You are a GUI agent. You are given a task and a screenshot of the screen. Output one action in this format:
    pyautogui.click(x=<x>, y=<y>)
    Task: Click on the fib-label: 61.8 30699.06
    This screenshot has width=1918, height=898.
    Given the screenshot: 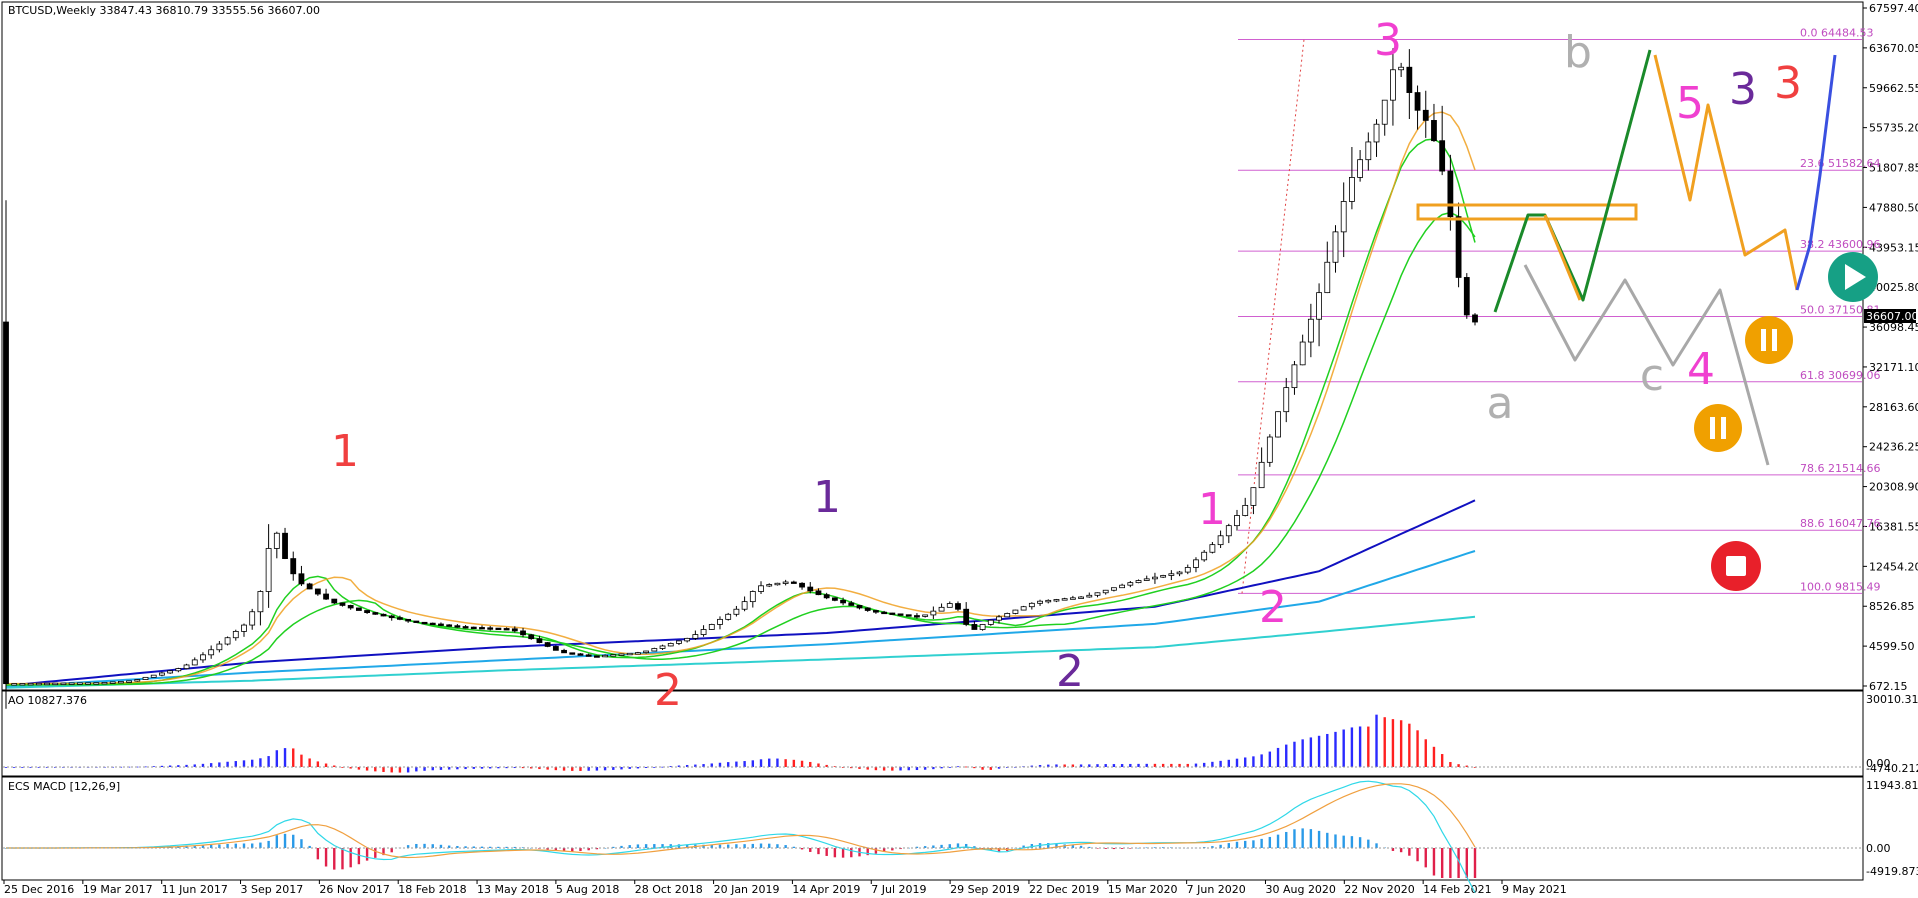 What is the action you would take?
    pyautogui.click(x=1840, y=375)
    